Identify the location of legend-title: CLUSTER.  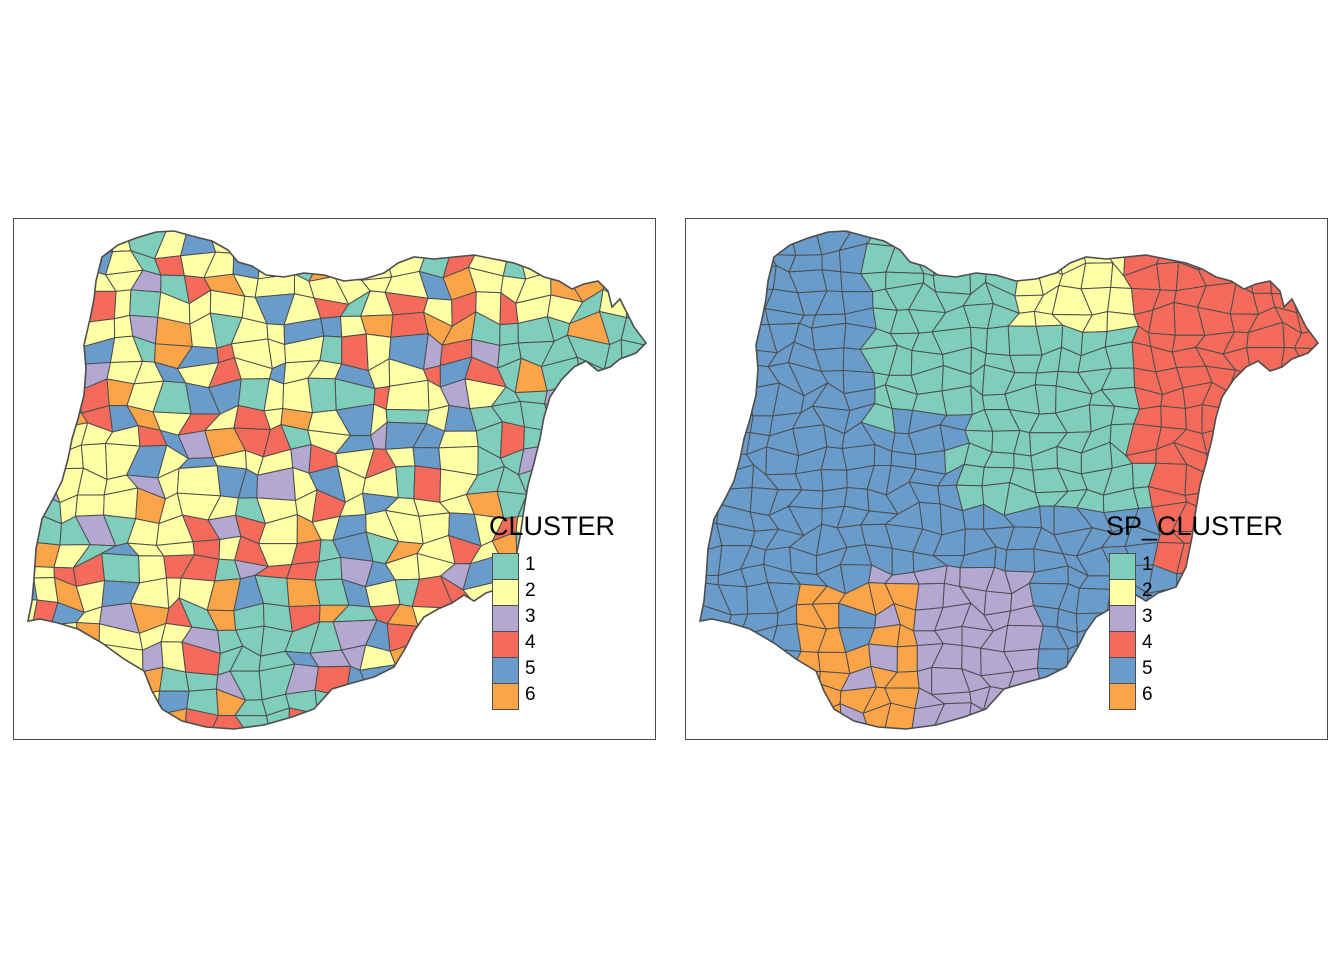
(552, 526).